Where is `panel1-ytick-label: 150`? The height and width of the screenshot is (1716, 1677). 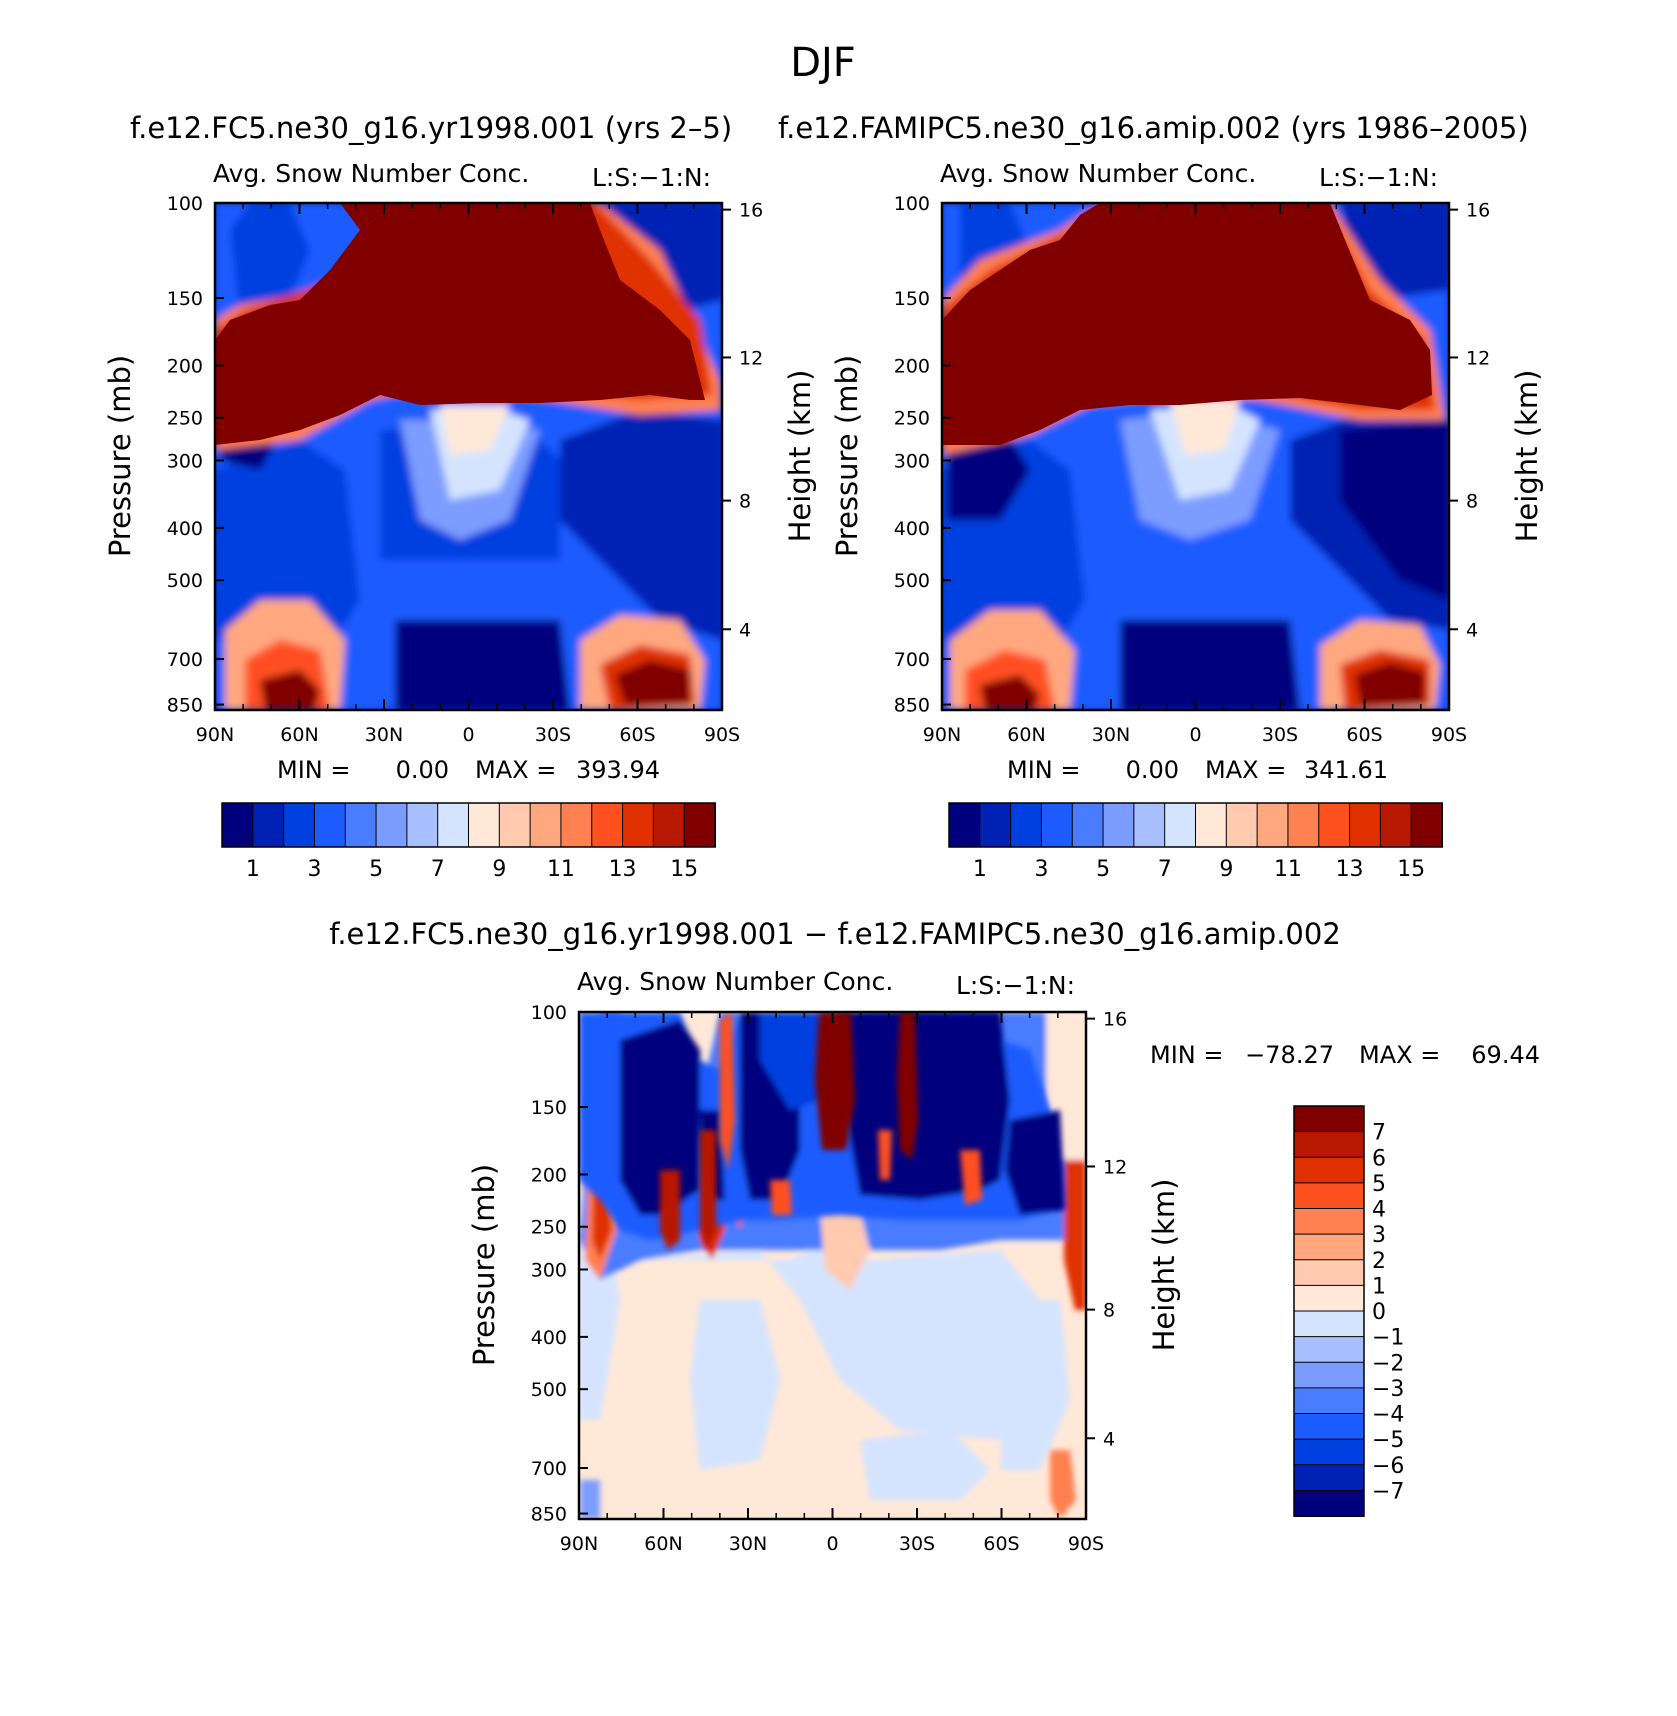
panel1-ytick-label: 150 is located at coordinates (185, 299).